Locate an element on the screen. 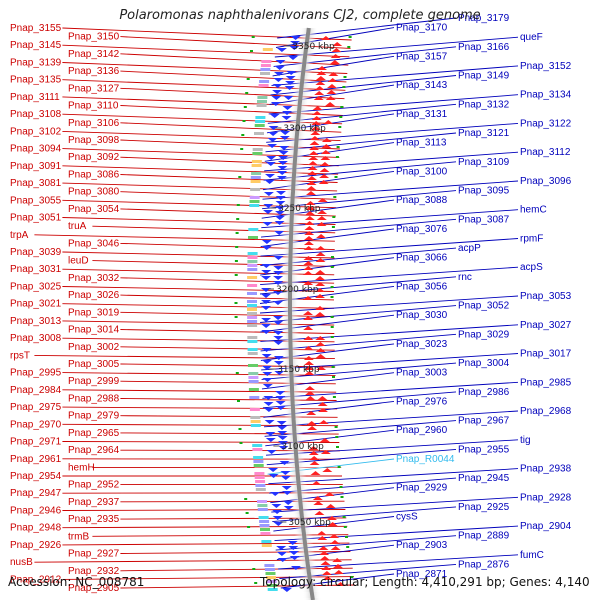 The image size is (600, 600). gene-label-right: Pnap_2929 is located at coordinates (422, 488).